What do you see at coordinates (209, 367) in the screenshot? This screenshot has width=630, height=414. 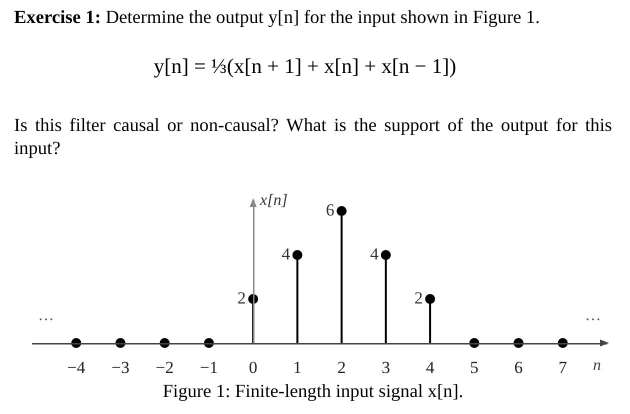 I see `x-tick-label: −1` at bounding box center [209, 367].